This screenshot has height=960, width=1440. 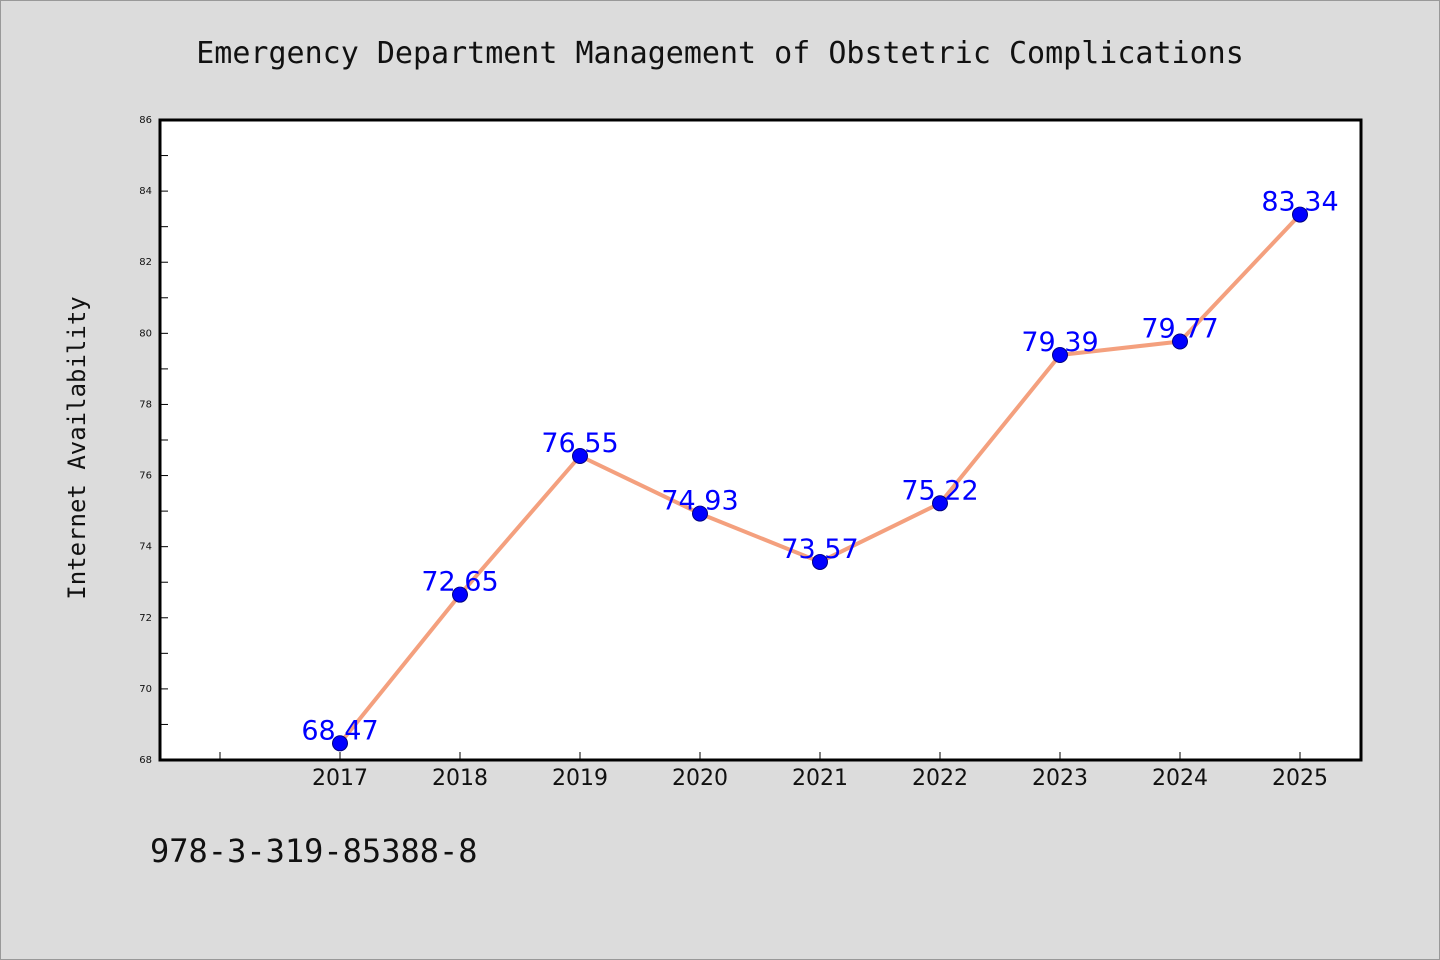 I want to click on data-label: 79.77, so click(x=1179, y=329).